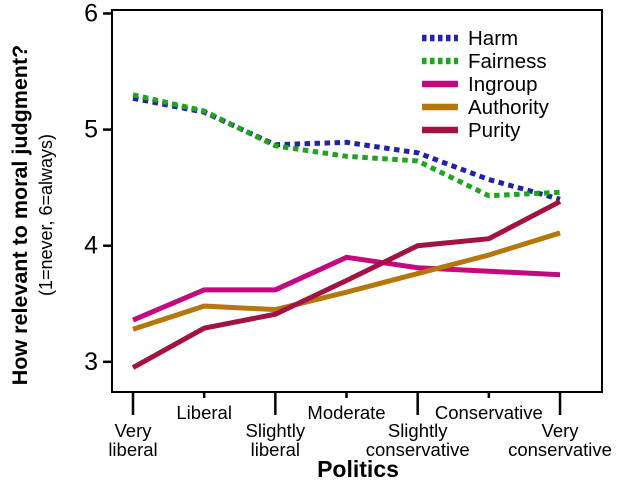 The height and width of the screenshot is (480, 640). I want to click on x-tick-label: Liberal, so click(204, 412).